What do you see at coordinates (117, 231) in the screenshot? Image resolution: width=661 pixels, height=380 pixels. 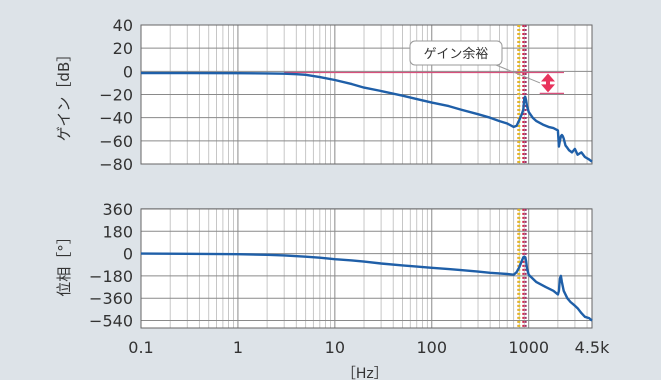 I see `y-tick-label: 180` at bounding box center [117, 231].